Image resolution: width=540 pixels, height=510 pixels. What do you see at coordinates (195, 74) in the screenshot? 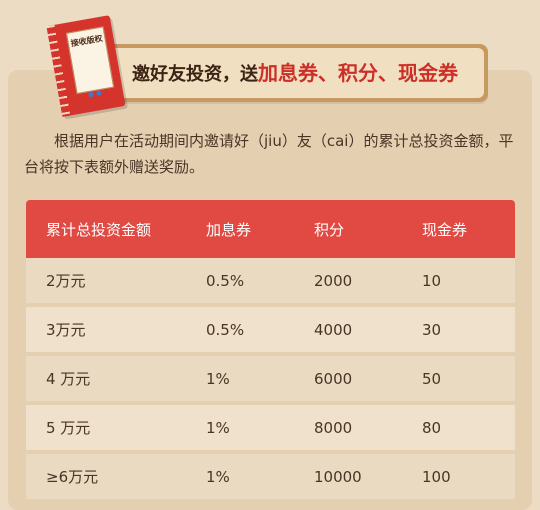
I see `banner-prefix: 邀好友投资，送` at bounding box center [195, 74].